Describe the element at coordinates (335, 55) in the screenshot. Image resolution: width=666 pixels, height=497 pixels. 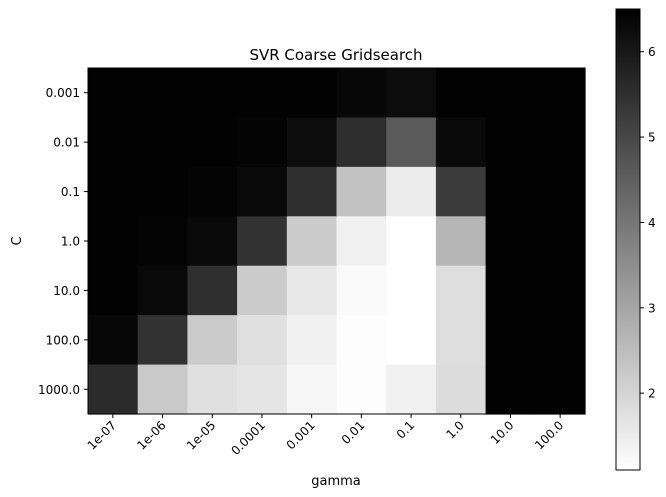
I see `chart-title: SVR Coarse Gridsearch` at that location.